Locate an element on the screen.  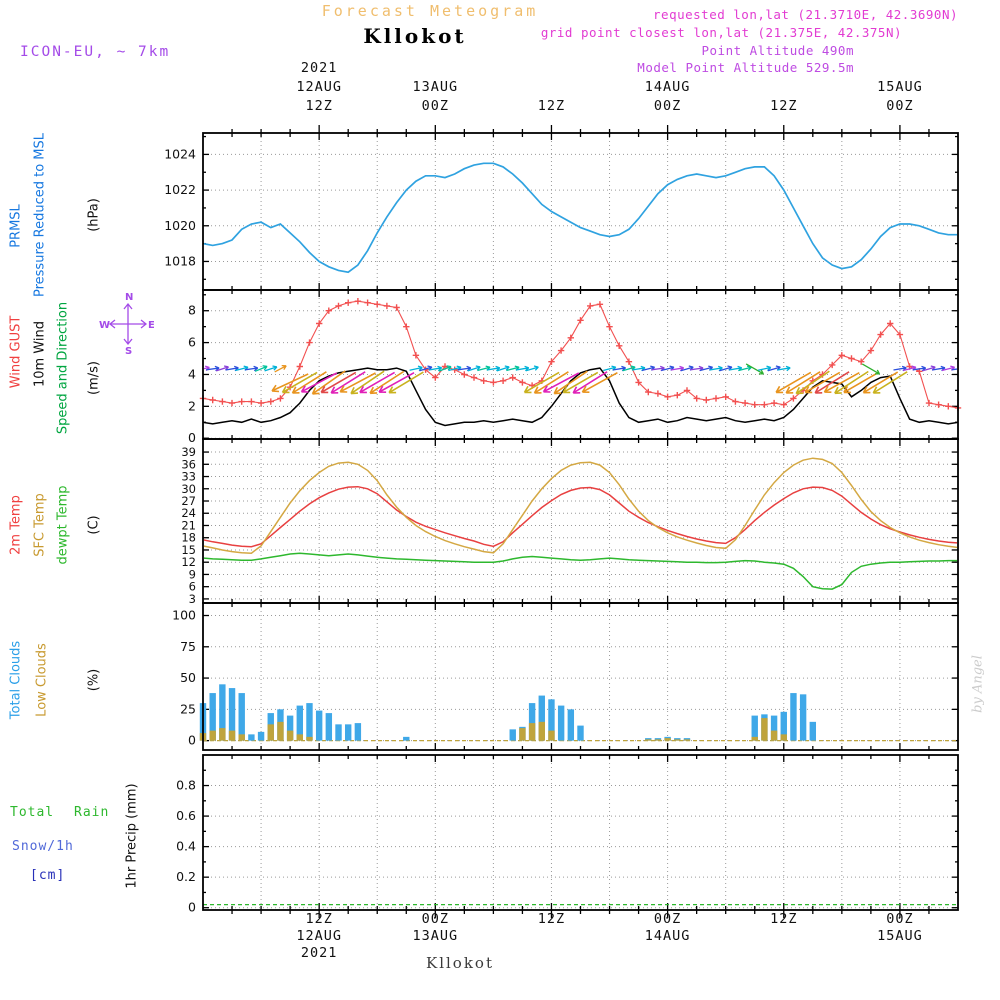
compass-north: N is located at coordinates (129, 297).